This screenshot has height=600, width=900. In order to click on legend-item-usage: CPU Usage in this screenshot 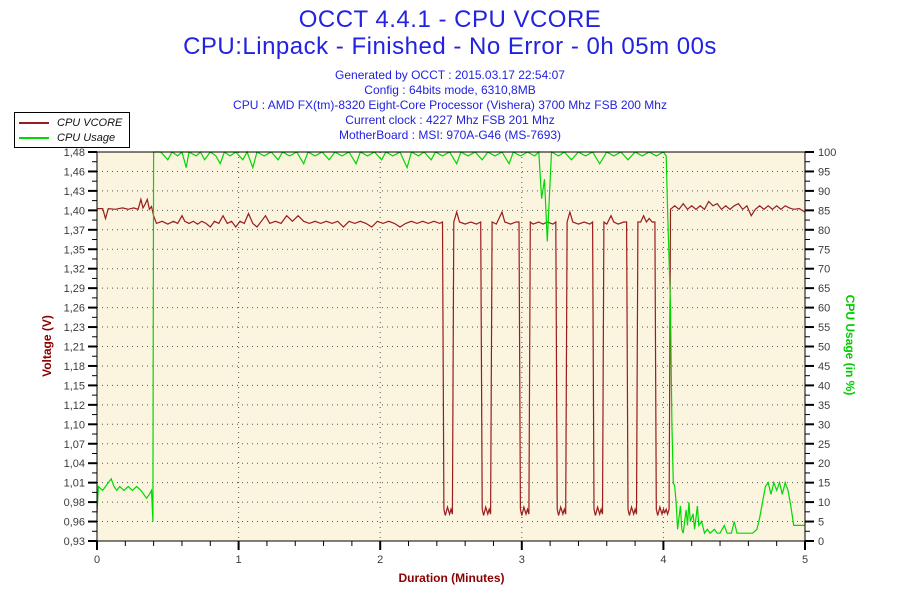, I will do `click(72, 138)`.